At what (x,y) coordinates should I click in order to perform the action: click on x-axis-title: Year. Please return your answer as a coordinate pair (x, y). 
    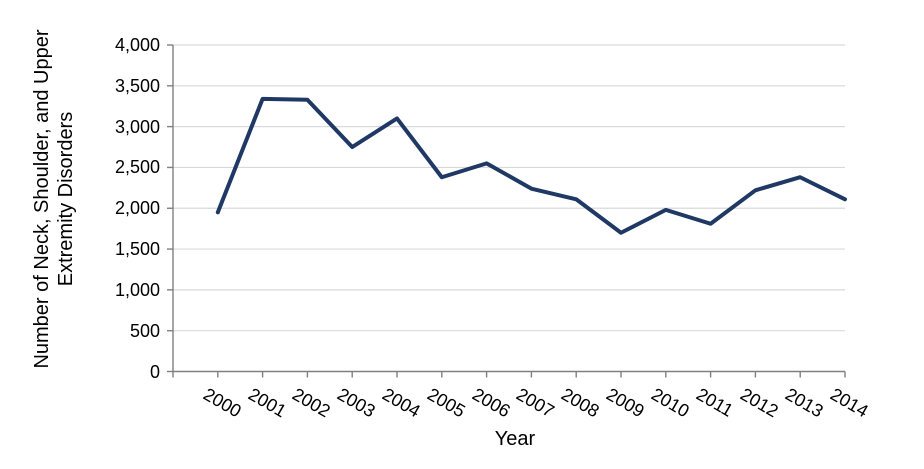
    Looking at the image, I should click on (515, 439).